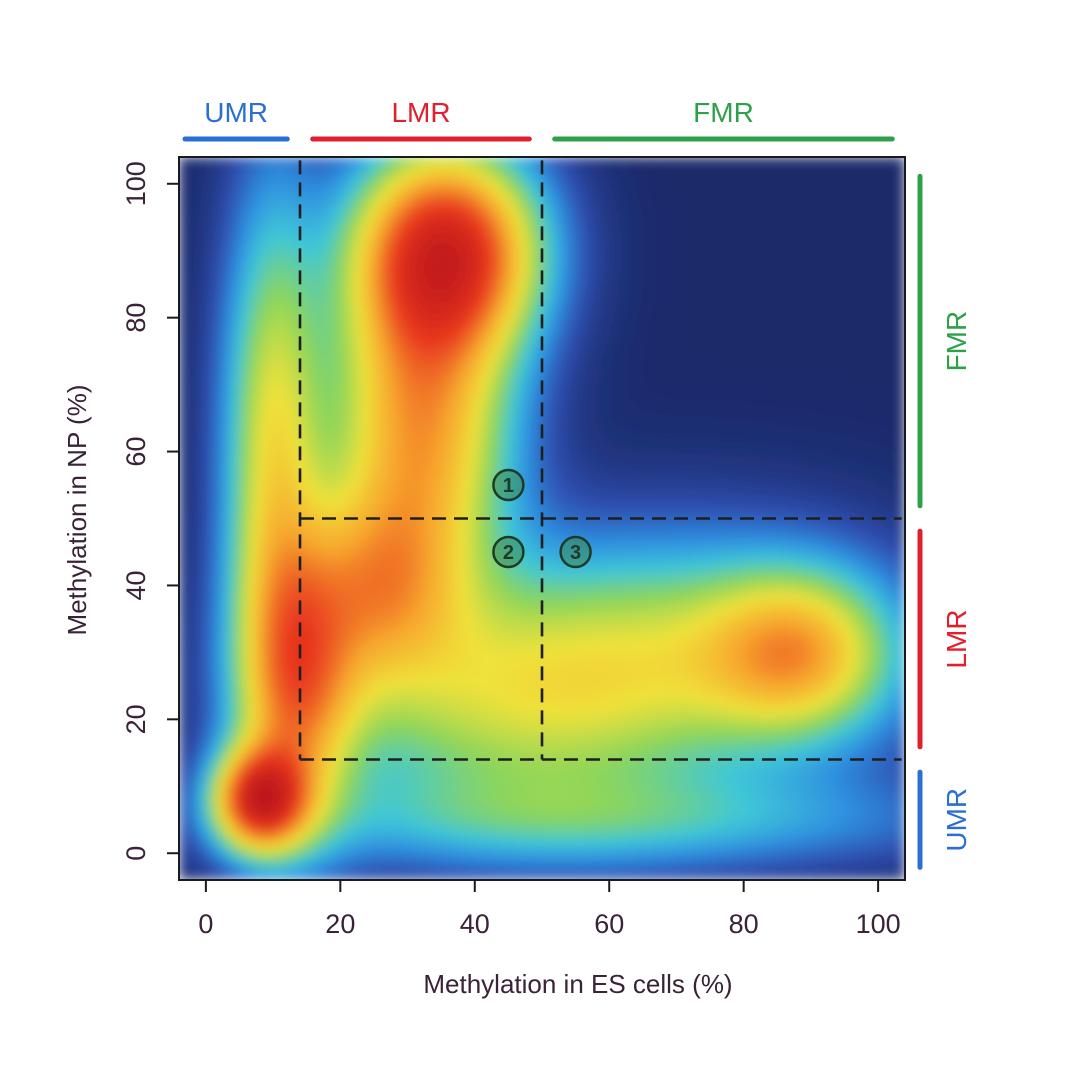 This screenshot has width=1078, height=1070. I want to click on x-tick-label: 40, so click(475, 924).